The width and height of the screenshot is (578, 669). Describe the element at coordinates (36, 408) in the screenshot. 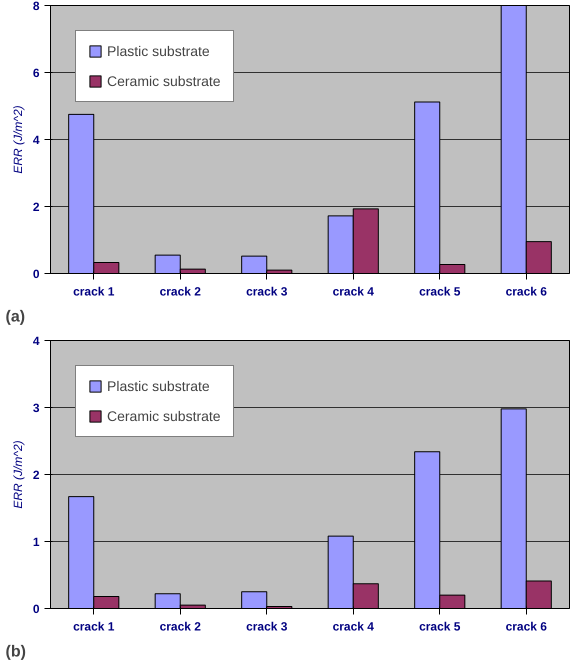

I see `y-tick-label: 3` at that location.